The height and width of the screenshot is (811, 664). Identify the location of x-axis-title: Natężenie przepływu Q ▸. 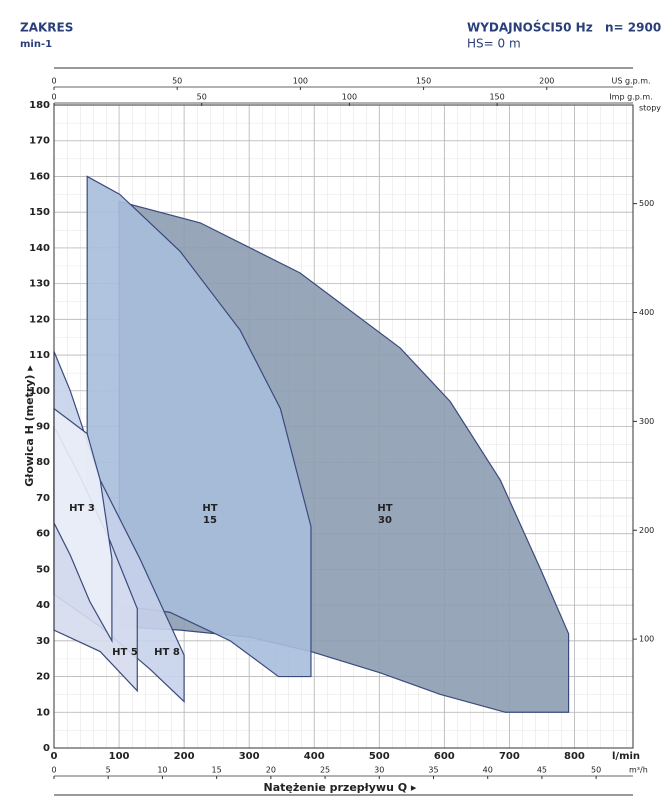
(340, 787).